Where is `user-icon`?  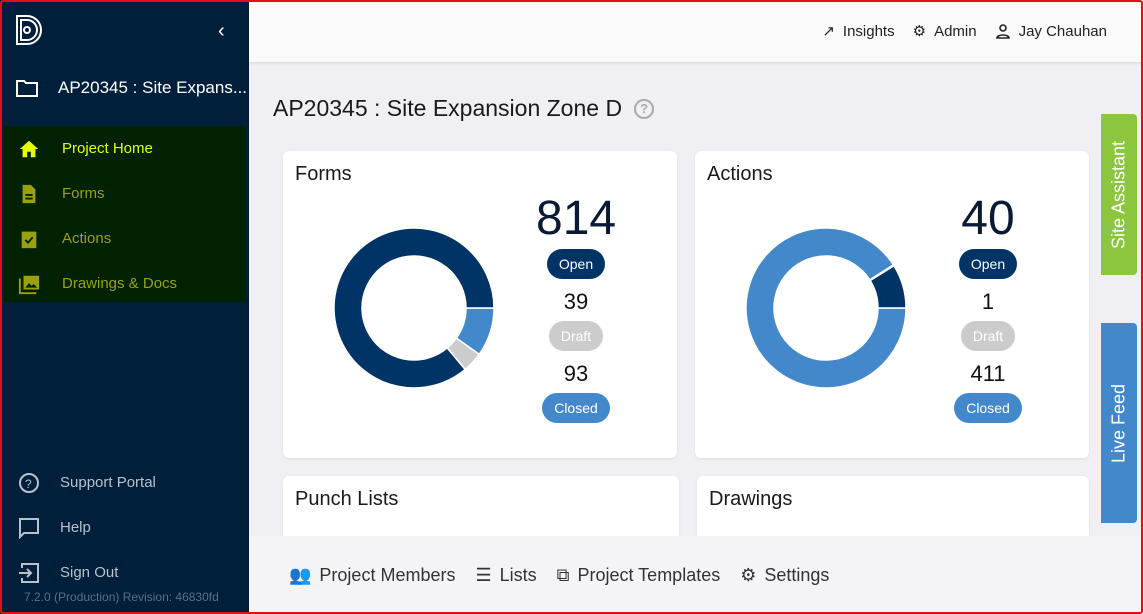 user-icon is located at coordinates (1002, 31).